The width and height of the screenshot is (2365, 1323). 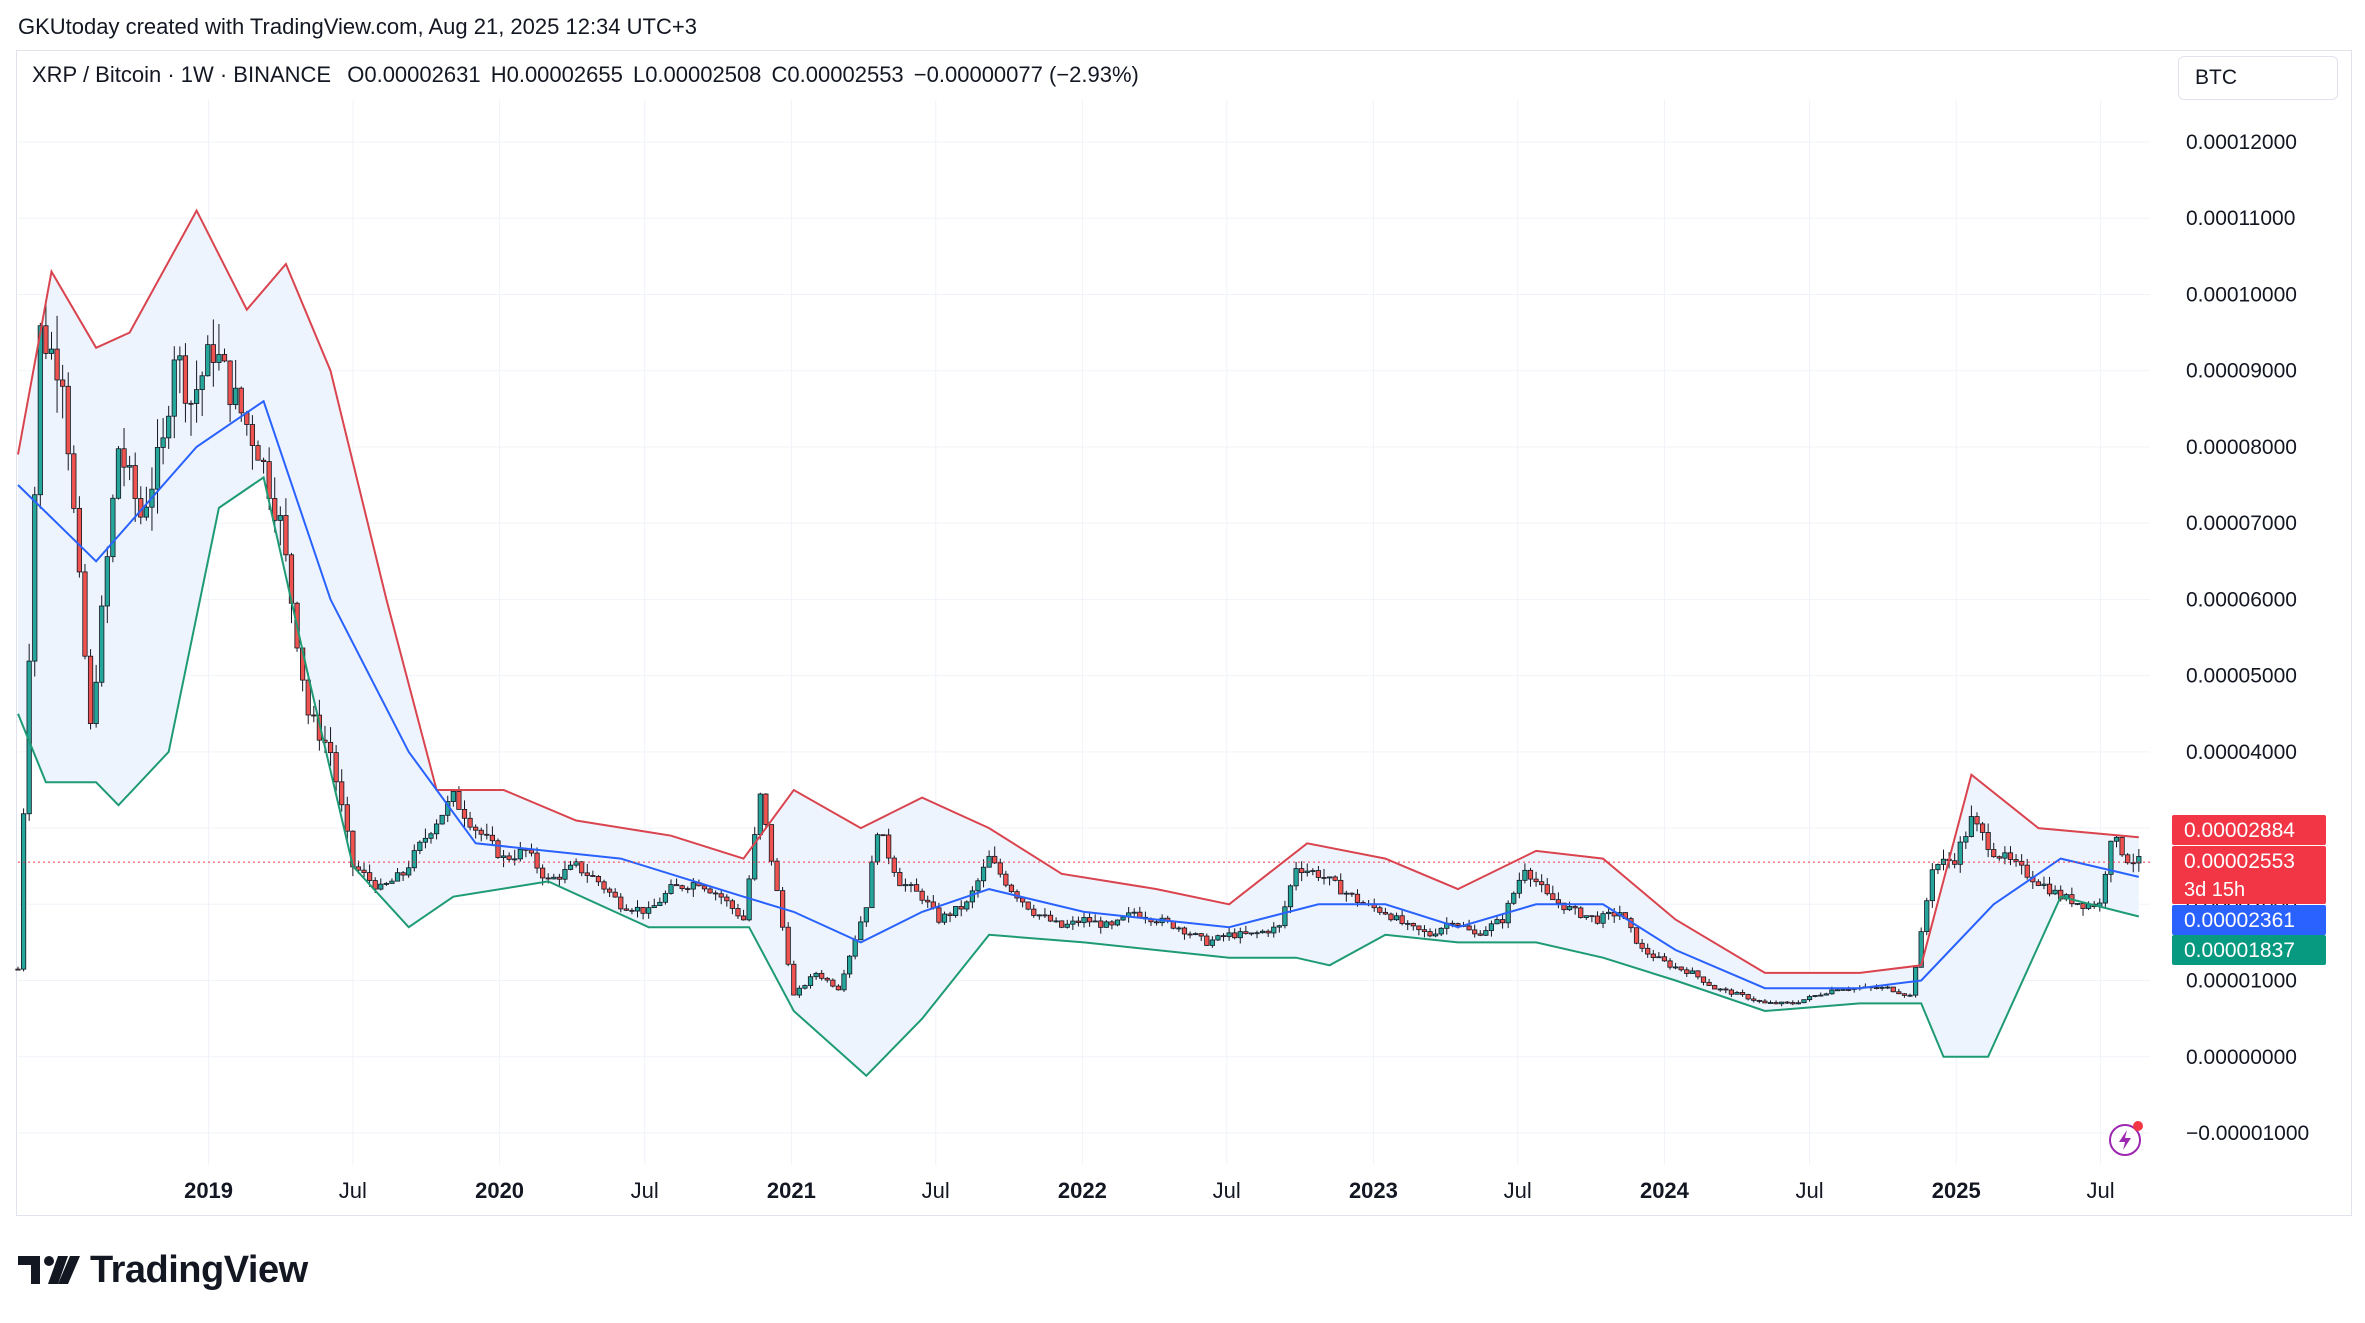 I want to click on y-tick-label: 0.00011000, so click(x=2240, y=218).